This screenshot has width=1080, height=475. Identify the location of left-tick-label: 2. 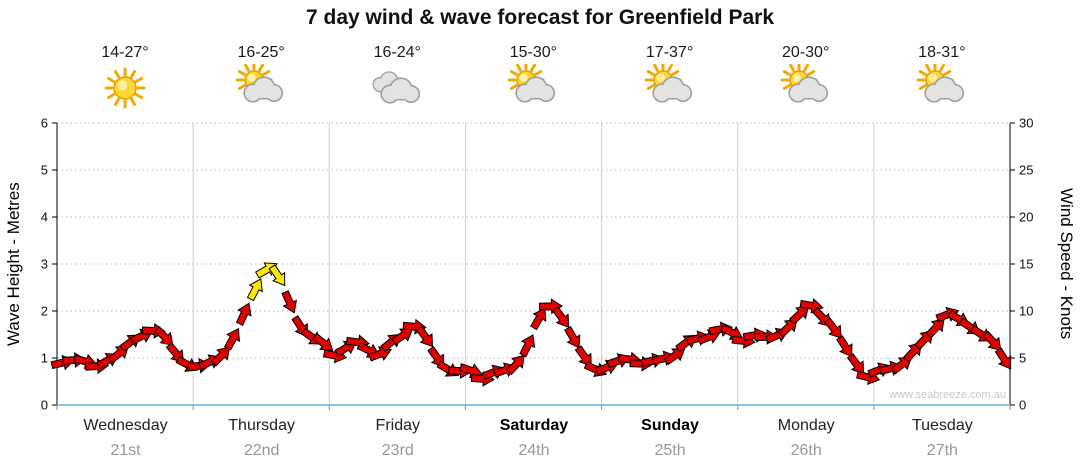
(44, 311).